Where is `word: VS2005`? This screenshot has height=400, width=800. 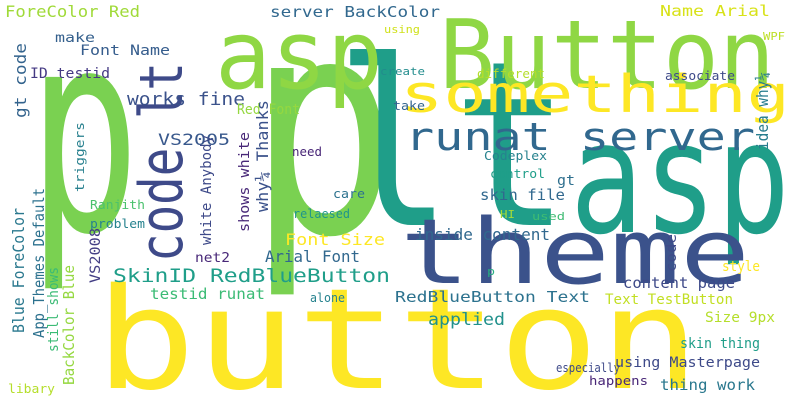
word: VS2005 is located at coordinates (194, 139).